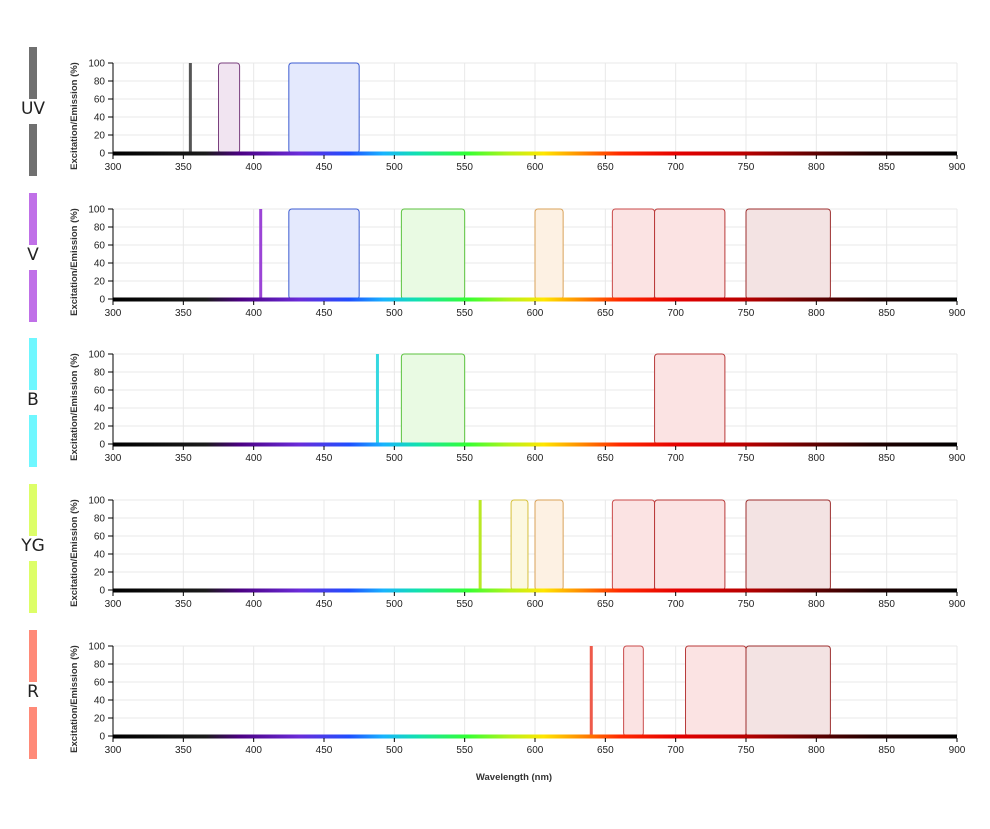 The height and width of the screenshot is (829, 990). What do you see at coordinates (33, 400) in the screenshot?
I see `laser-label: B` at bounding box center [33, 400].